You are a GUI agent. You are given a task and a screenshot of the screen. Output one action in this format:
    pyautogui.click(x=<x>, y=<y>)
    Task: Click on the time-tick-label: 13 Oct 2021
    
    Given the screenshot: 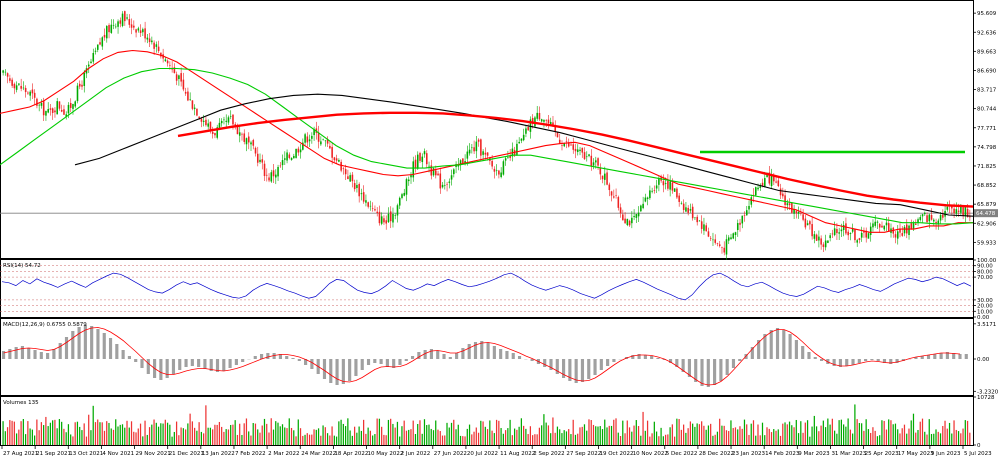 What is the action you would take?
    pyautogui.click(x=86, y=454)
    